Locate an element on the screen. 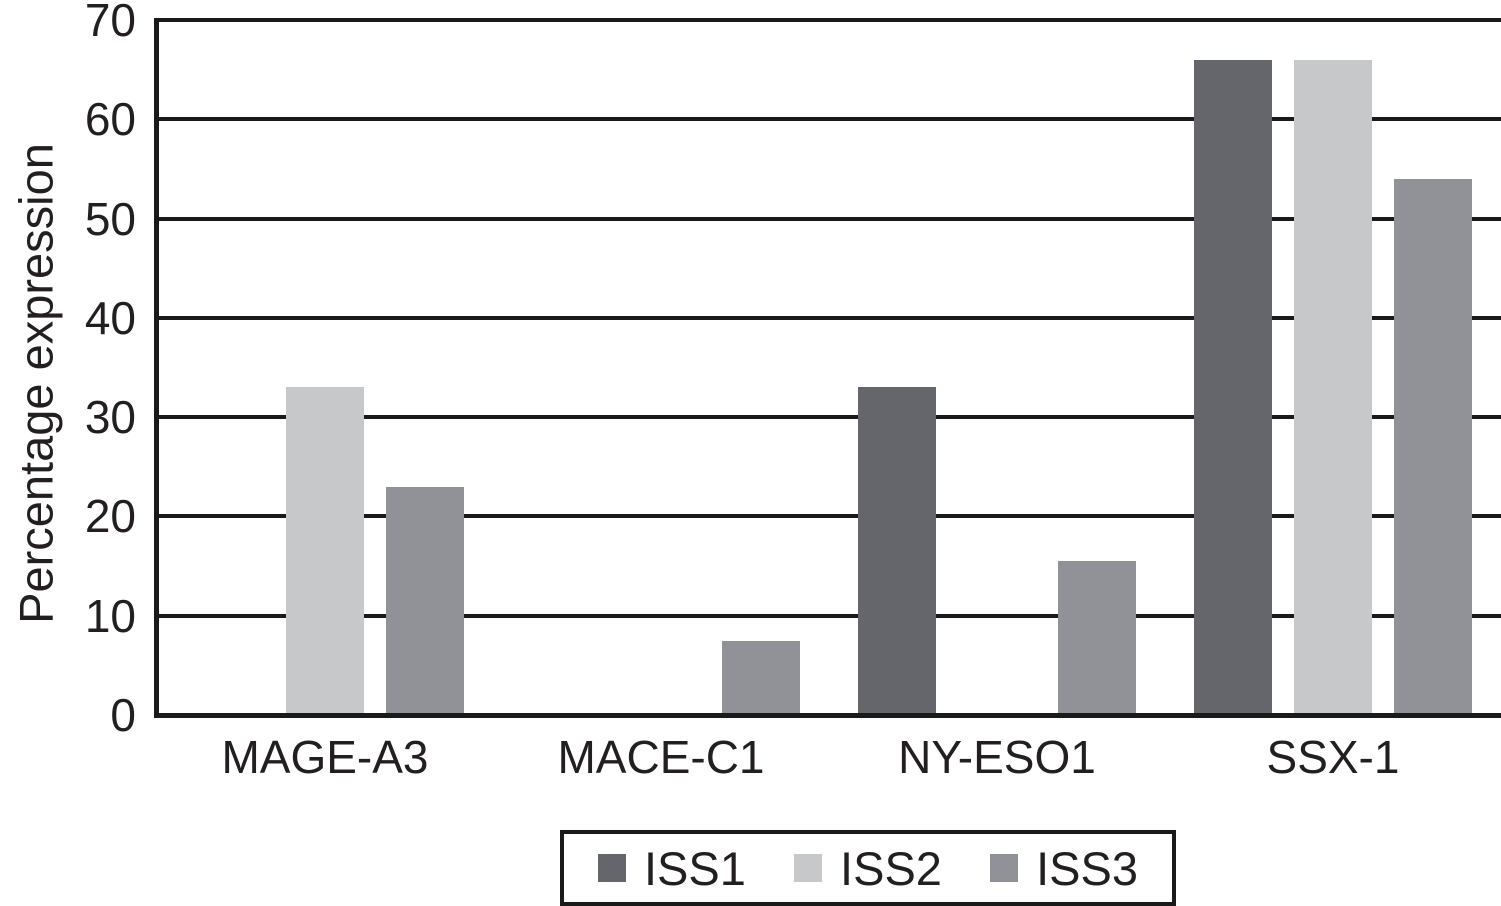 The width and height of the screenshot is (1501, 906). legend-item-ISS3: ISS3 is located at coordinates (1064, 868).